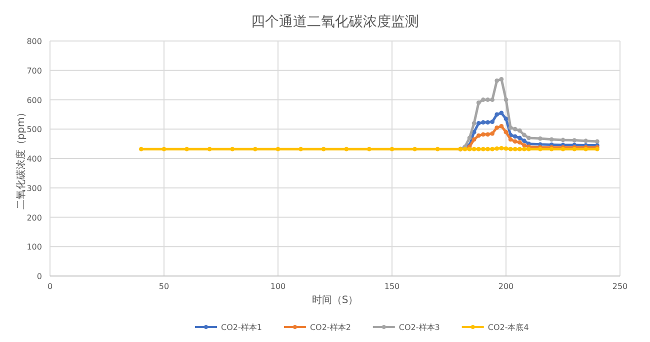 The height and width of the screenshot is (342, 650). I want to click on y-tick-label: 0, so click(39, 276).